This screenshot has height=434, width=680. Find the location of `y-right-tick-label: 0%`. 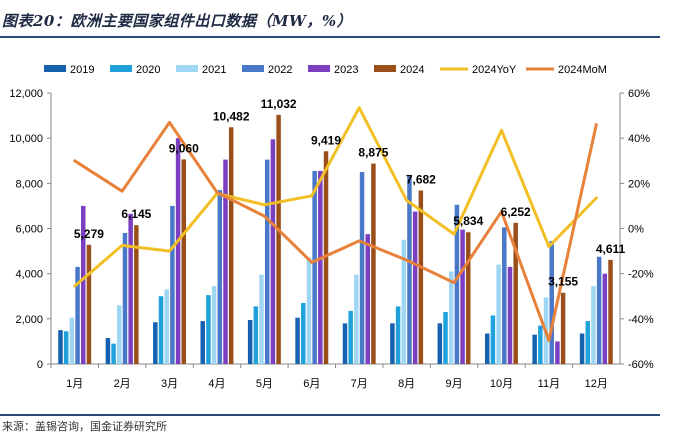

y-right-tick-label: 0% is located at coordinates (636, 230).